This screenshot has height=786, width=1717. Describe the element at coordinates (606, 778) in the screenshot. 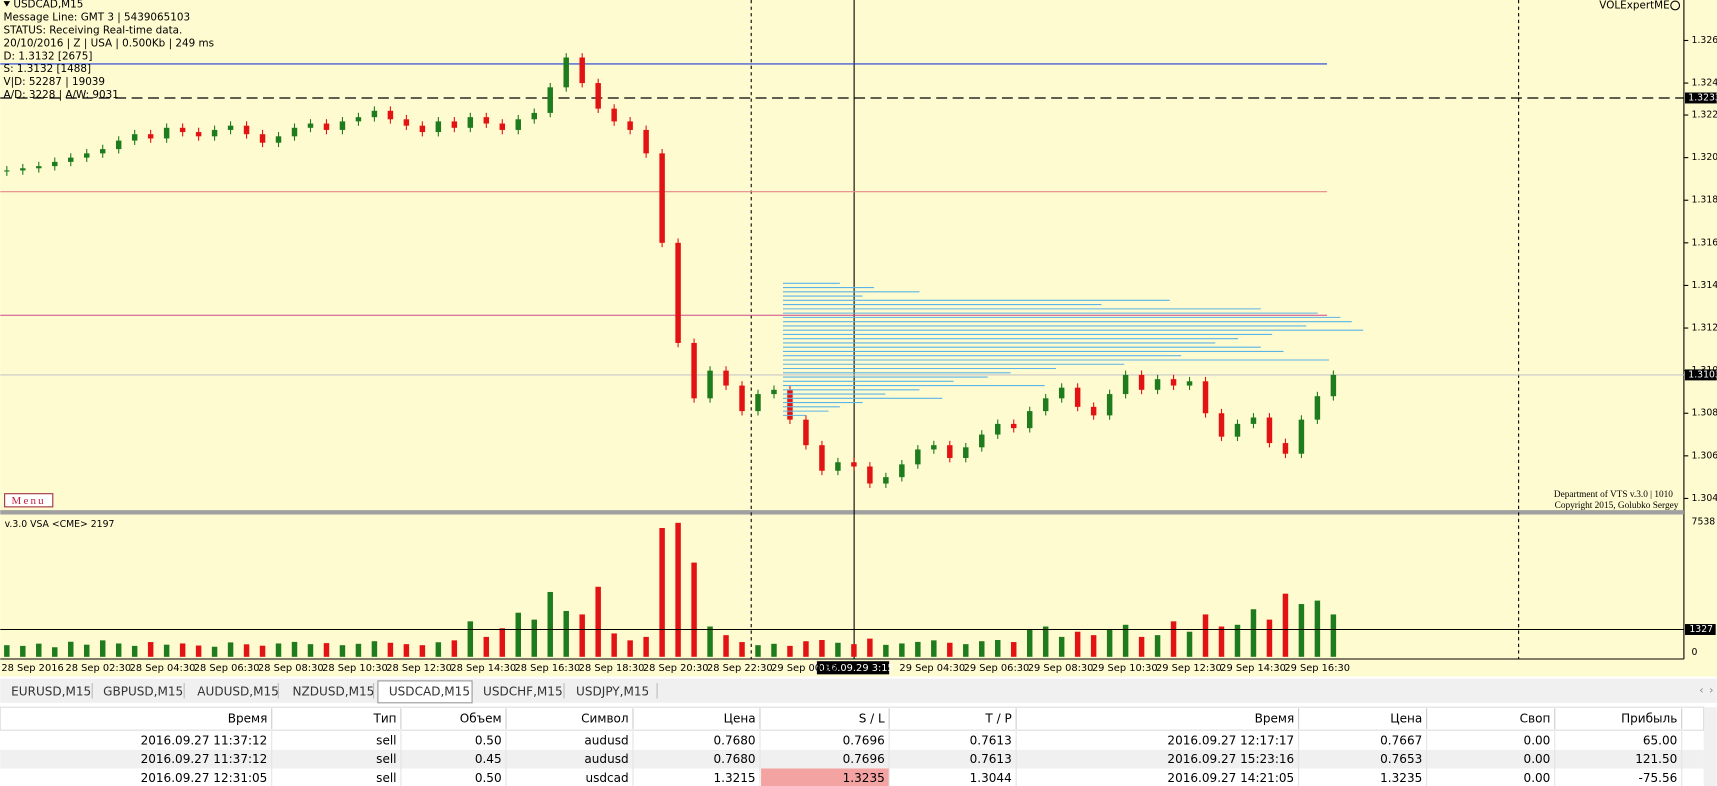

I see `cell: usdcad` at that location.